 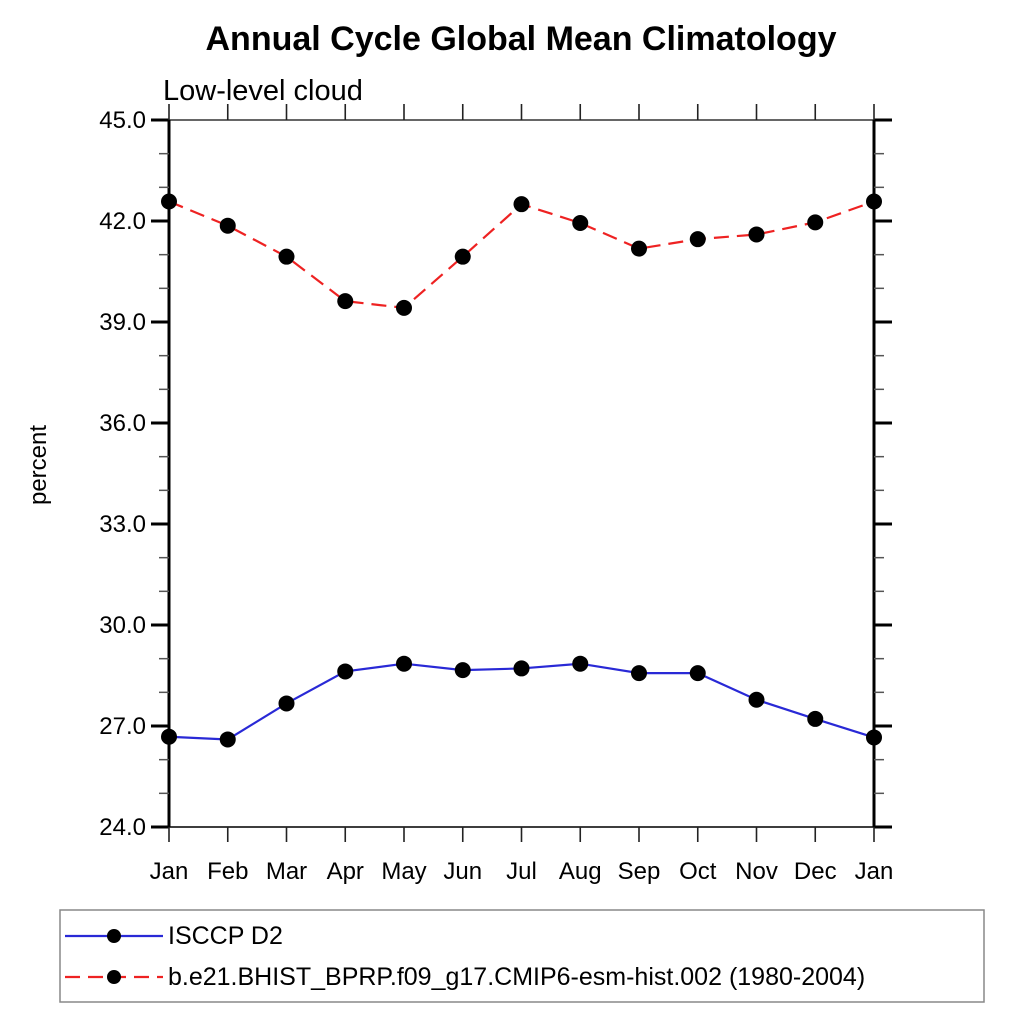 What do you see at coordinates (639, 871) in the screenshot?
I see `x-tick-label: Sep` at bounding box center [639, 871].